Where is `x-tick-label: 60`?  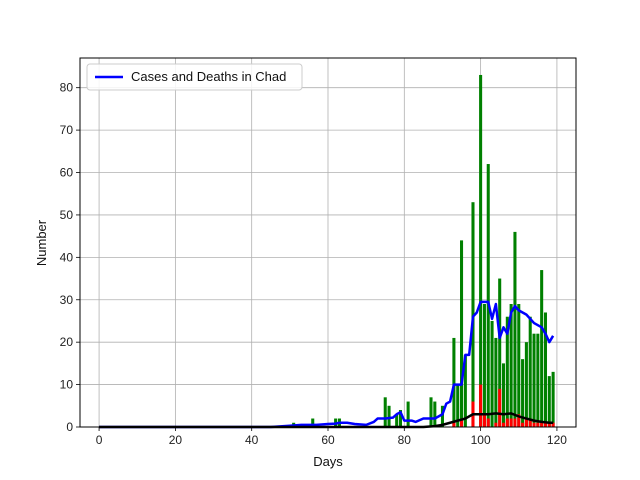 x-tick-label: 60 is located at coordinates (328, 440).